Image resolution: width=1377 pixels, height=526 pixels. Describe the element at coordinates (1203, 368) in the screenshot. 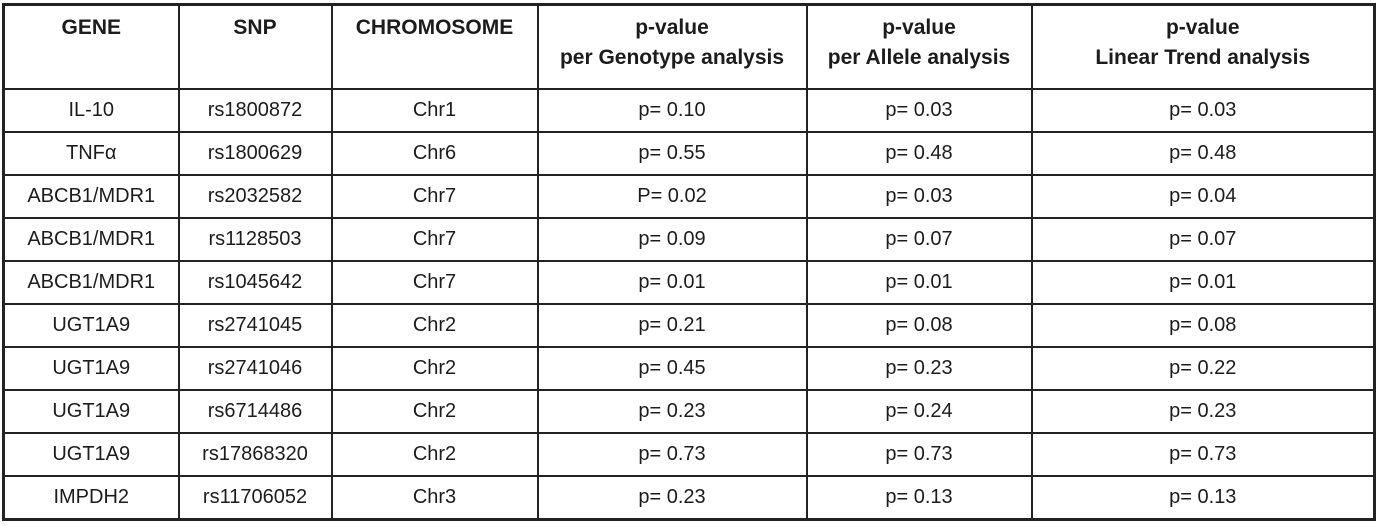

I see `cell-pvalue-trend: p= 0.22` at that location.